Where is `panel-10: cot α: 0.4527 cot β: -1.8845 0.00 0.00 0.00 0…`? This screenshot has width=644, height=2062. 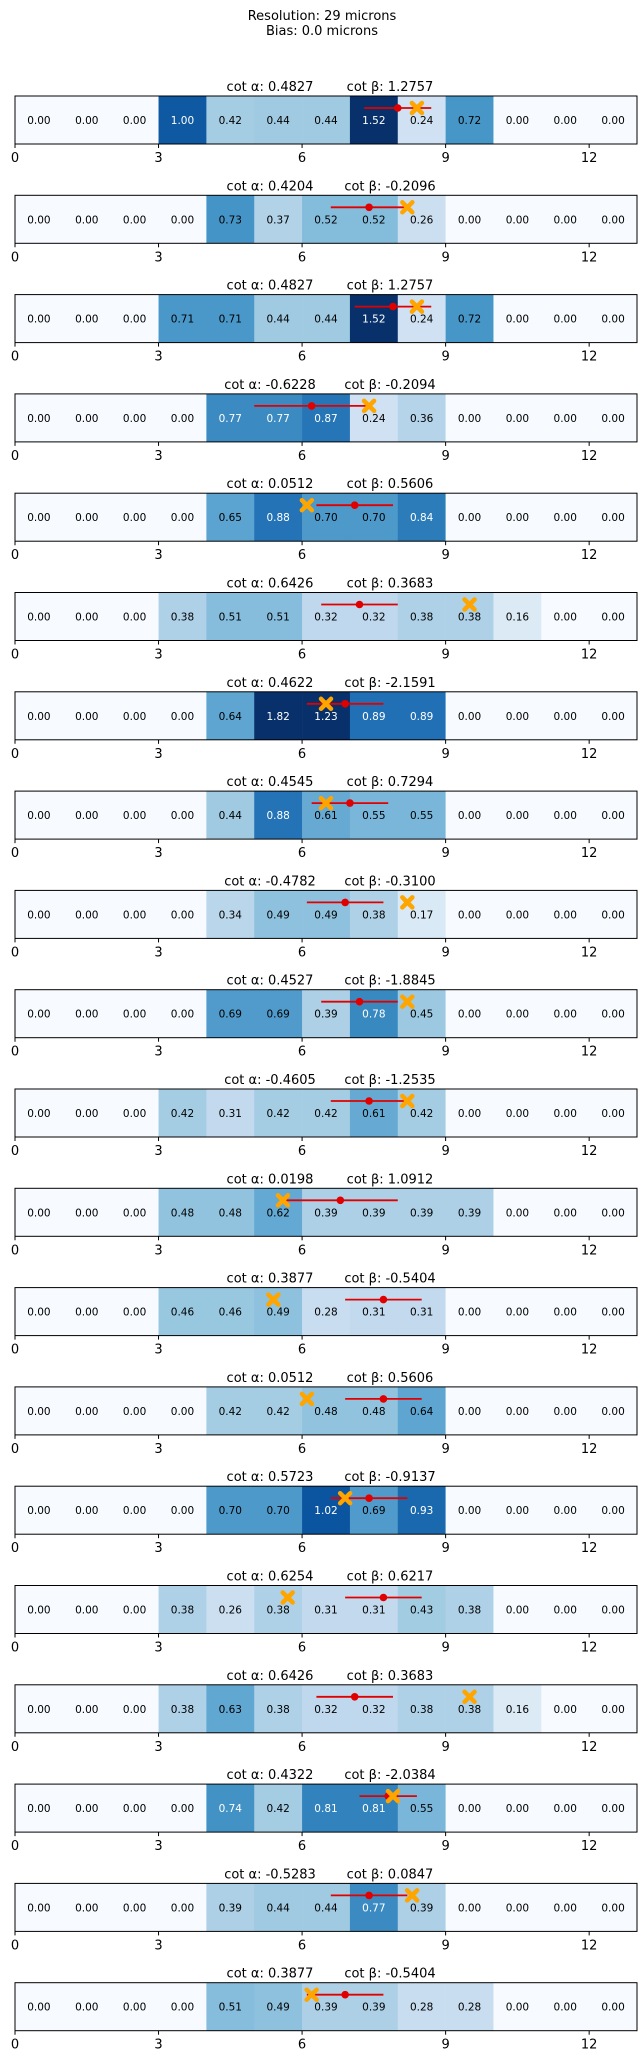
panel-10: cot α: 0.4527 cot β: -1.8845 0.00 0.00 0.00 0… is located at coordinates (324, 1017).